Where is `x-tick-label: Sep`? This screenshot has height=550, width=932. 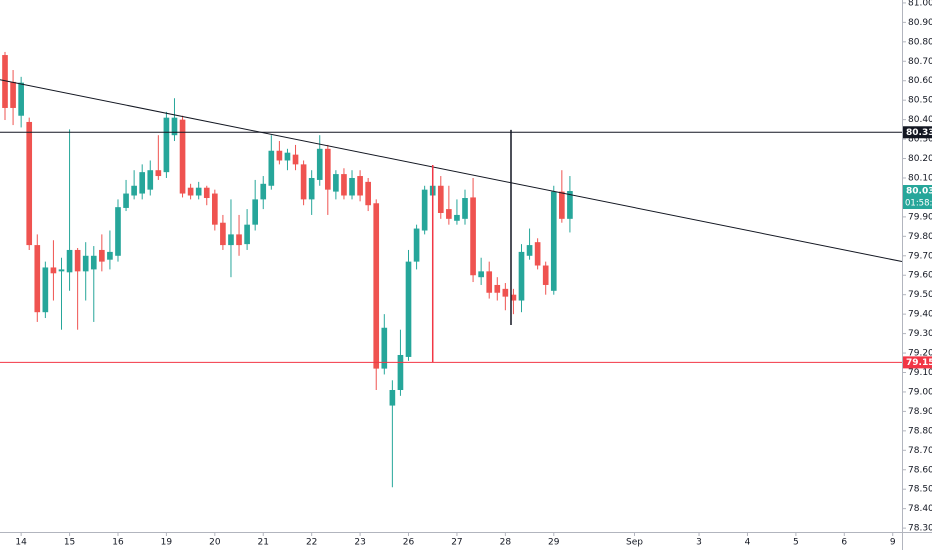 x-tick-label: Sep is located at coordinates (634, 543).